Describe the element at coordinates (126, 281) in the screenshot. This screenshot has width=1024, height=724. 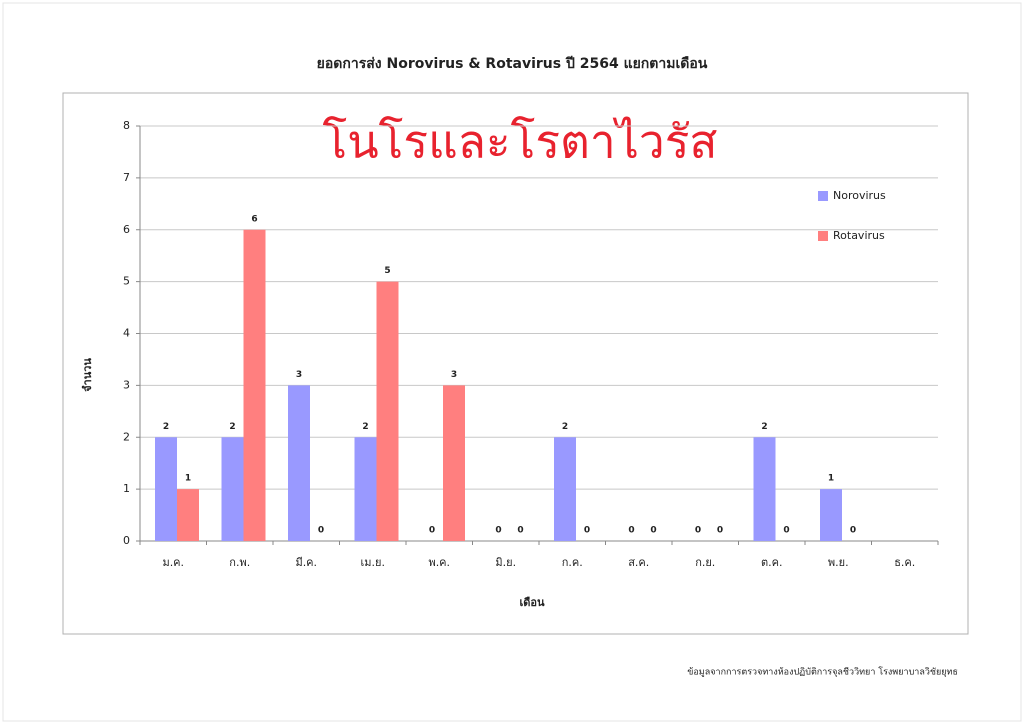
I see `y-tick-label: 5` at that location.